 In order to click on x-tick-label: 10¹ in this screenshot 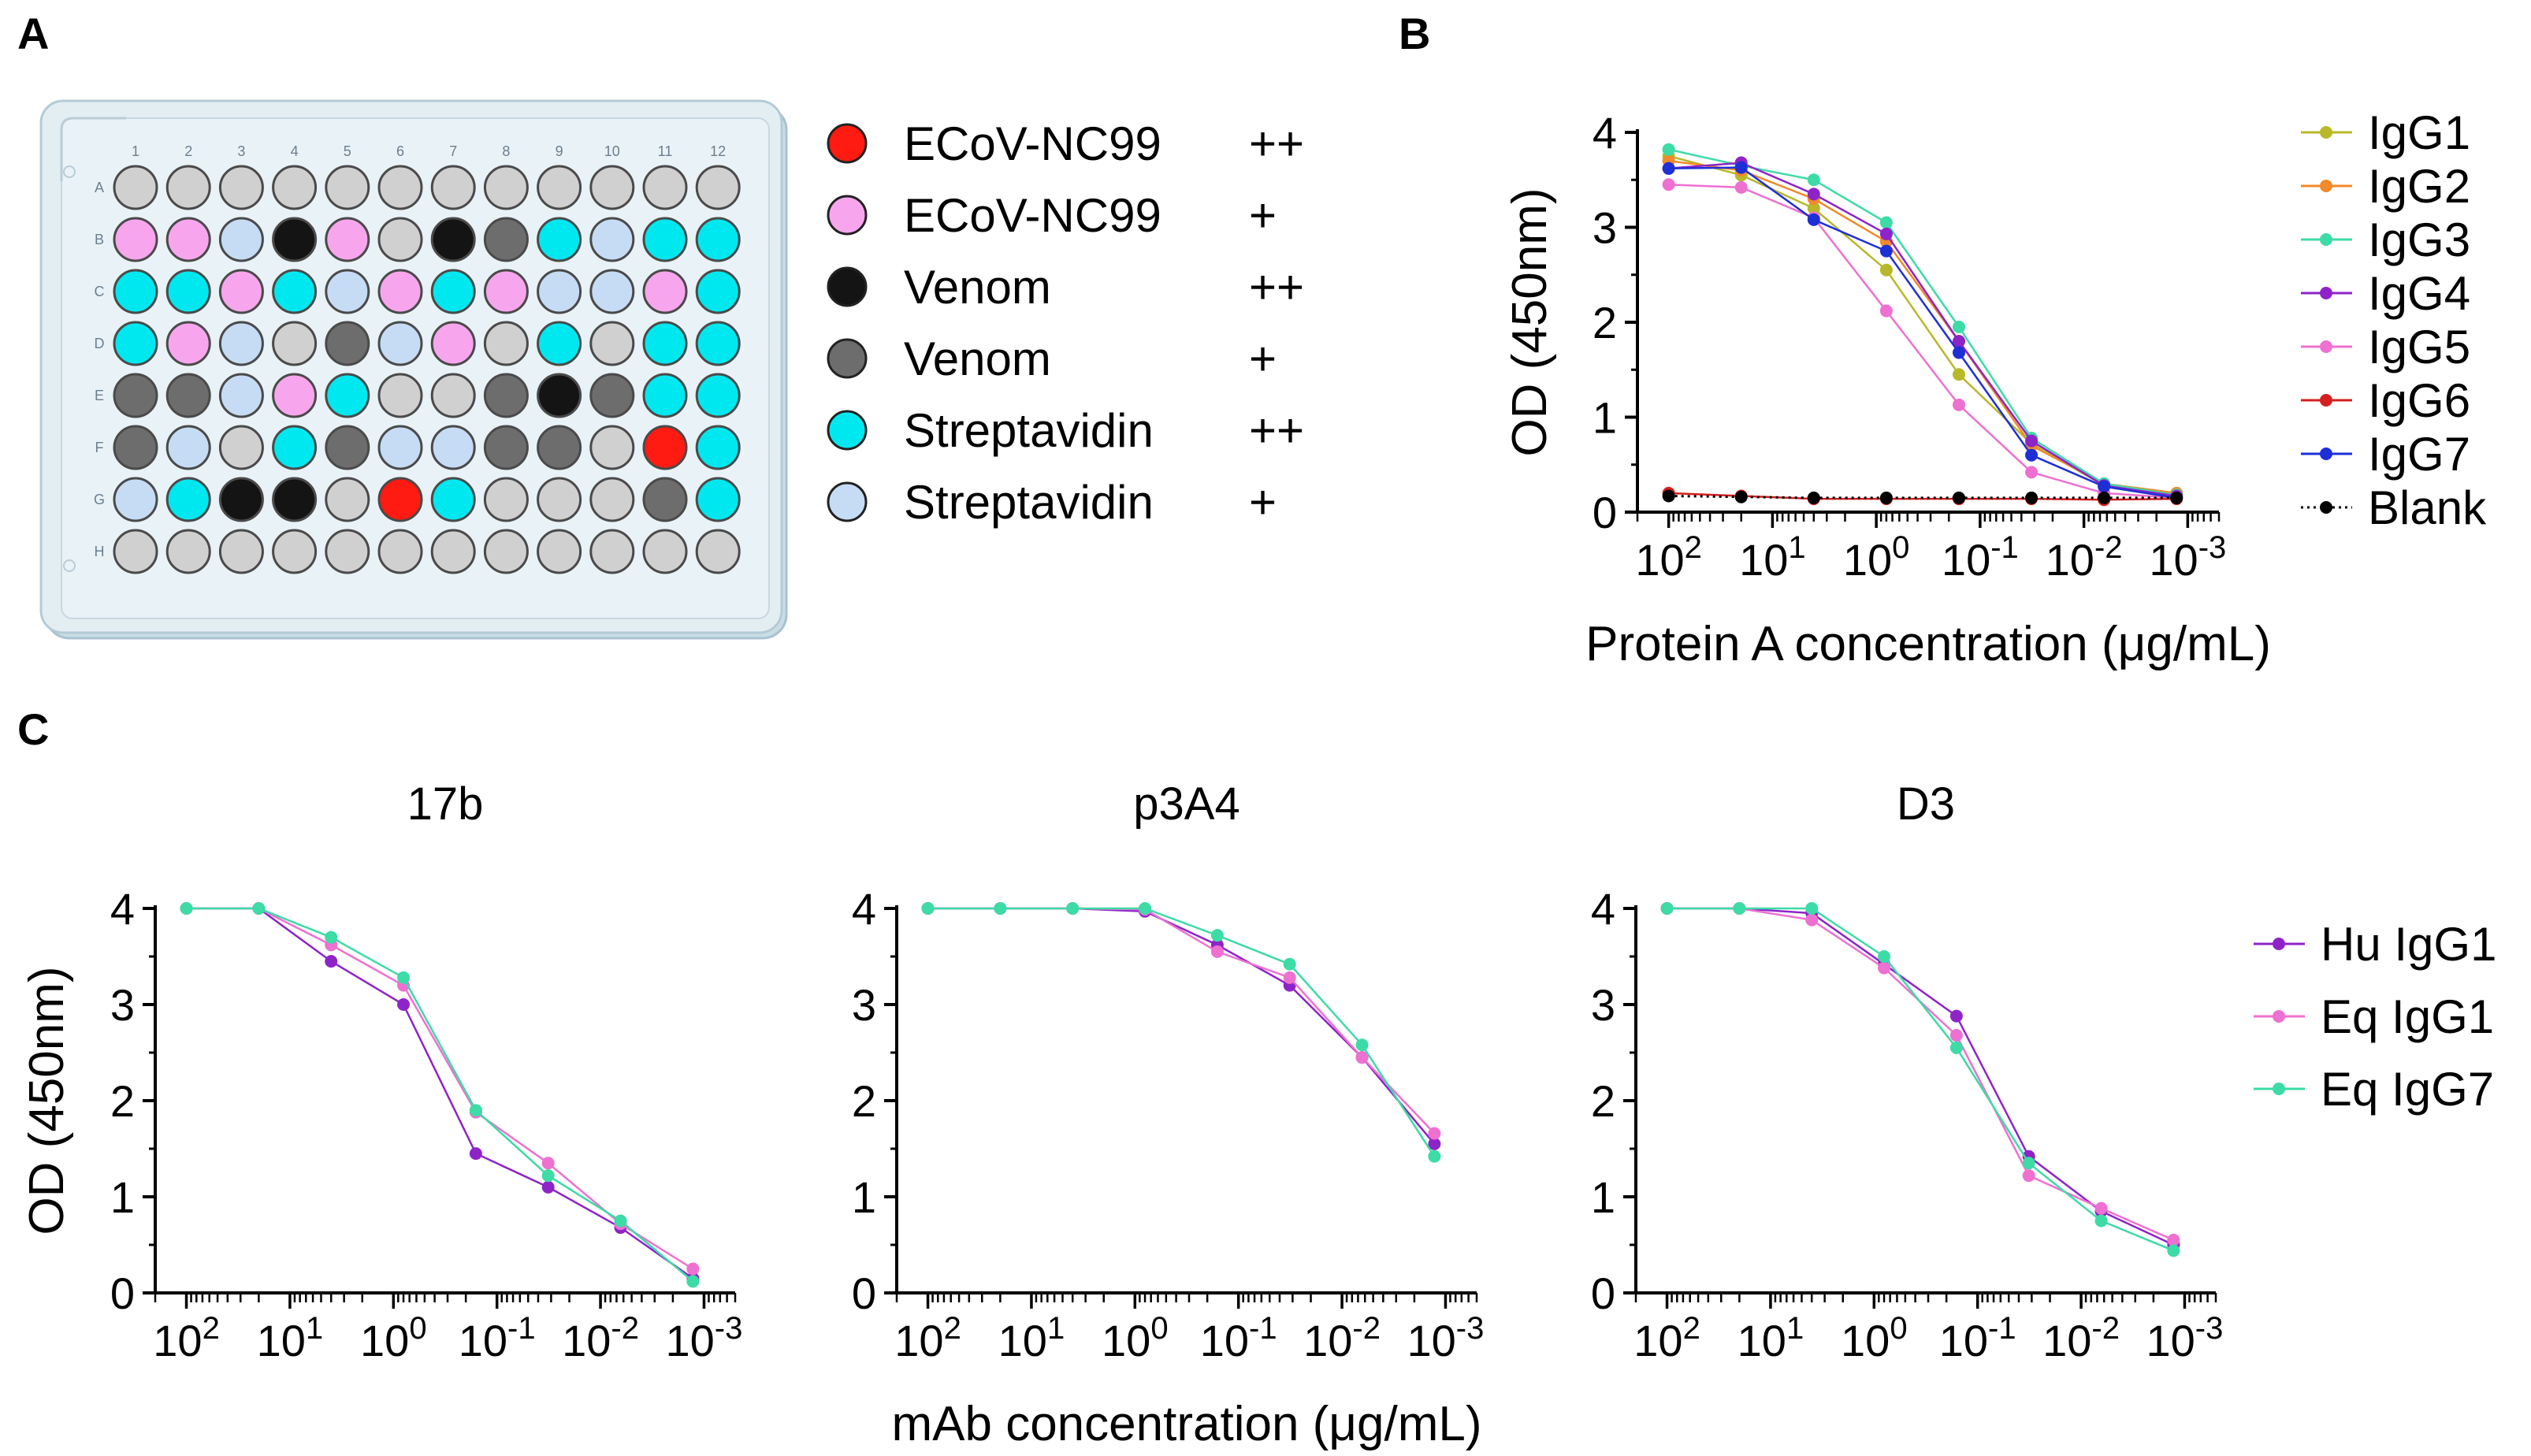, I will do `click(1771, 1338)`.